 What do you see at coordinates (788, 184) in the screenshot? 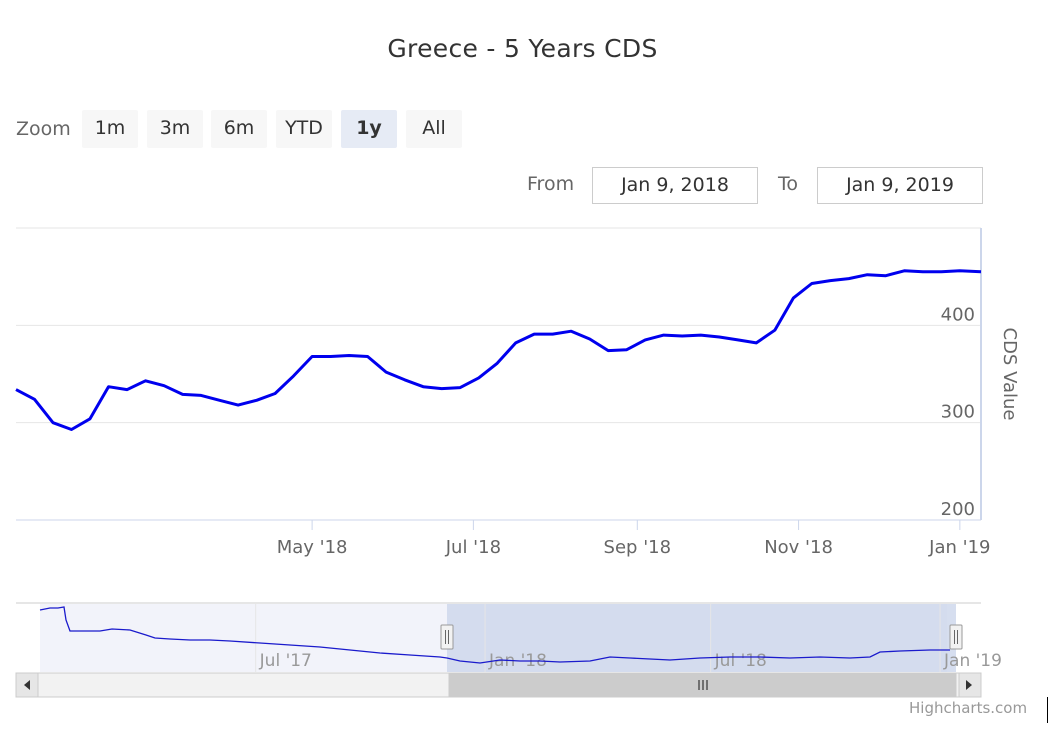
I see `to-label: To` at bounding box center [788, 184].